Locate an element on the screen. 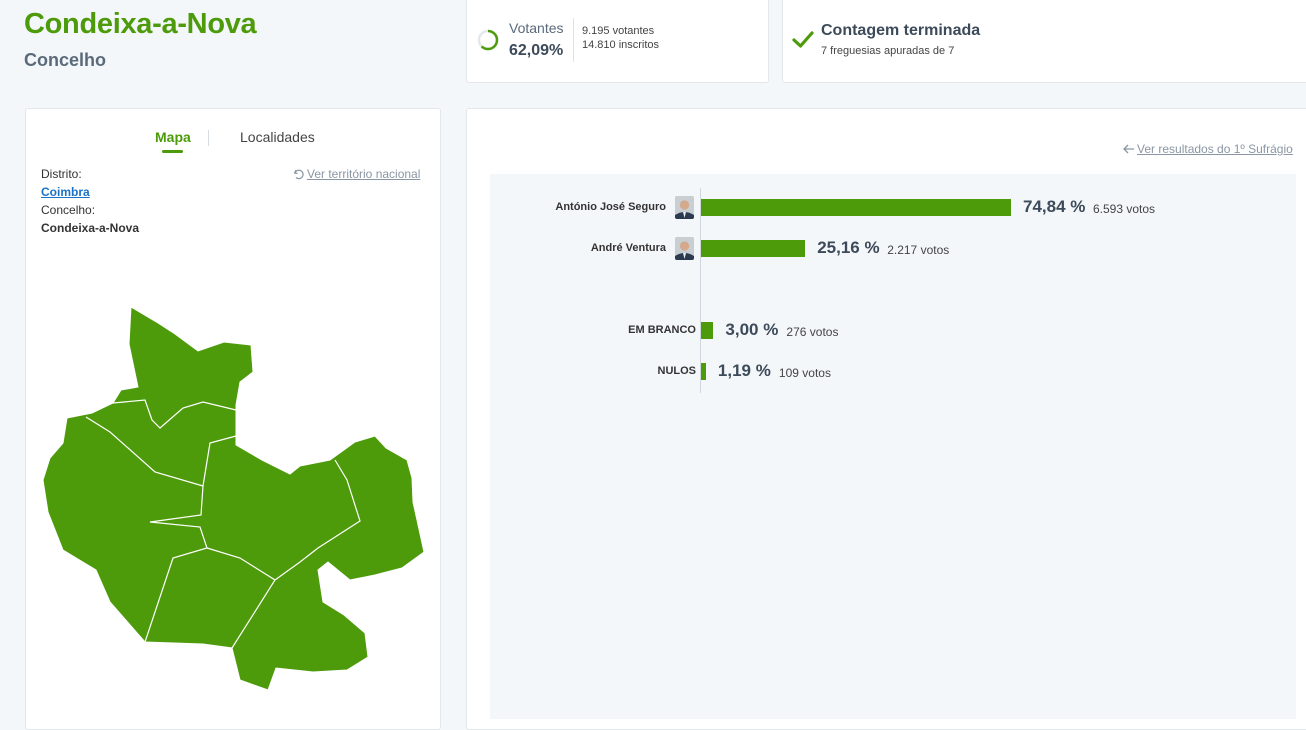 The image size is (1306, 730). votantes-label: Votantes is located at coordinates (536, 28).